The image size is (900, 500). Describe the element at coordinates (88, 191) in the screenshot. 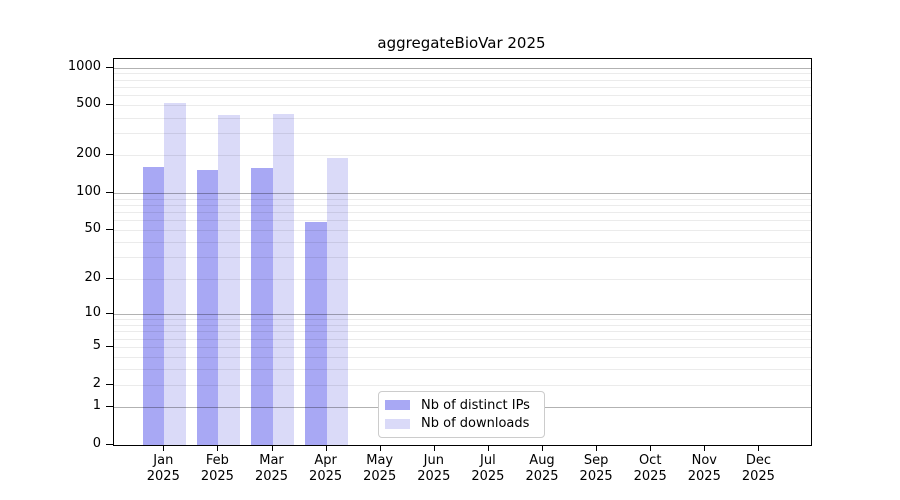

I see `y-tick-label: 100` at that location.